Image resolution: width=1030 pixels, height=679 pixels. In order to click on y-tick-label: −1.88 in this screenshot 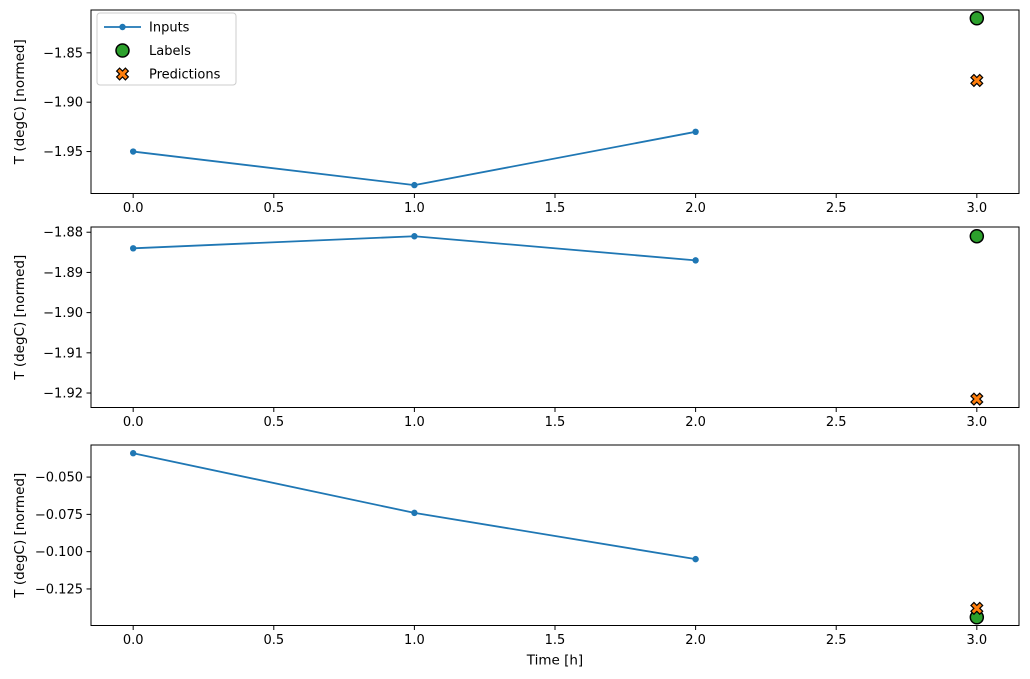, I will do `click(63, 233)`.